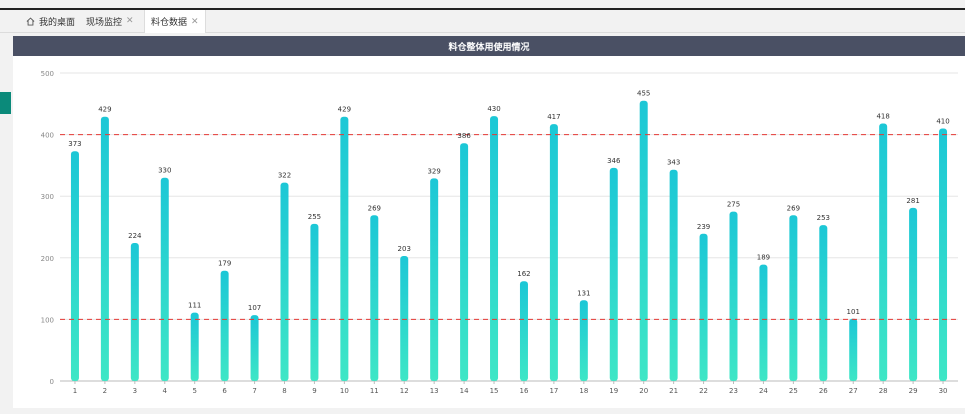  What do you see at coordinates (494, 391) in the screenshot?
I see `x-tick-label: 15` at bounding box center [494, 391].